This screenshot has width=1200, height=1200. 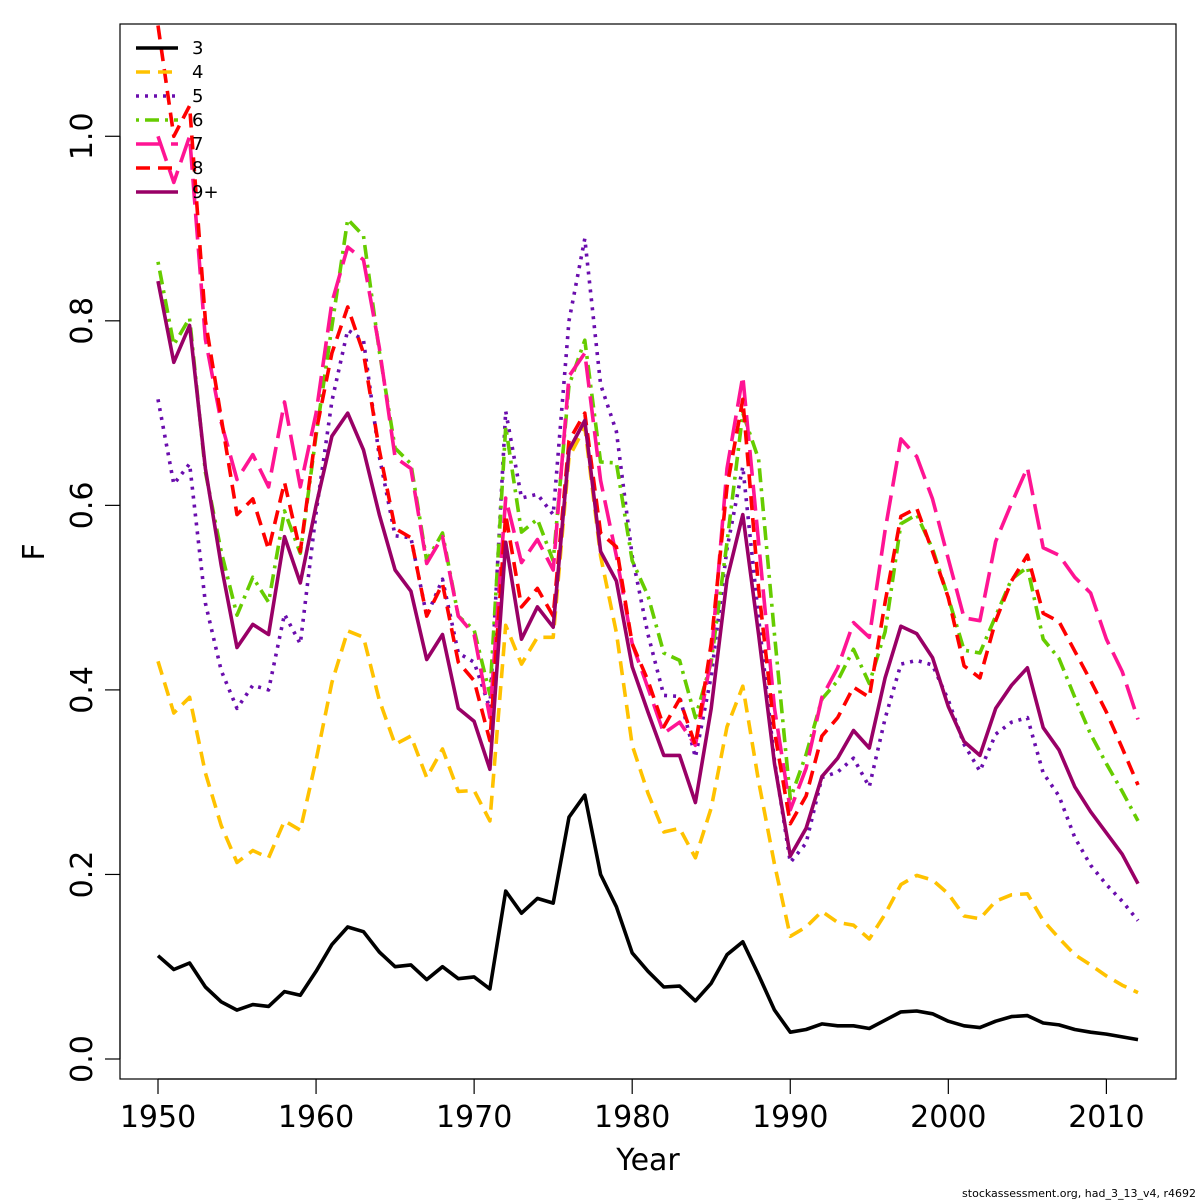 I want to click on x-tick-label: 1980, so click(x=632, y=1117).